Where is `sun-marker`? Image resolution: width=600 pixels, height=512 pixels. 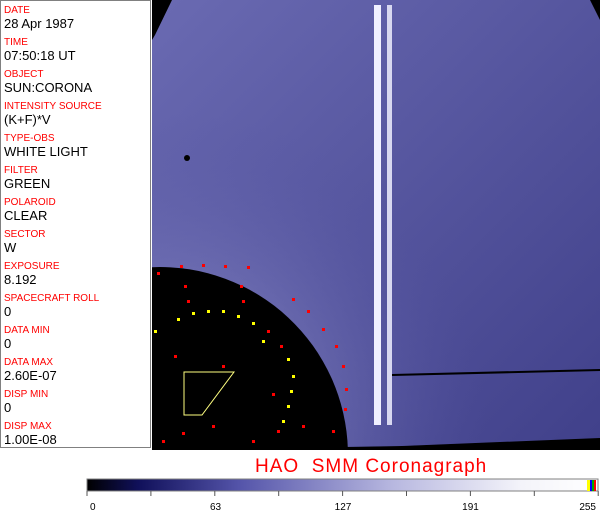
sun-marker is located at coordinates (209, 393).